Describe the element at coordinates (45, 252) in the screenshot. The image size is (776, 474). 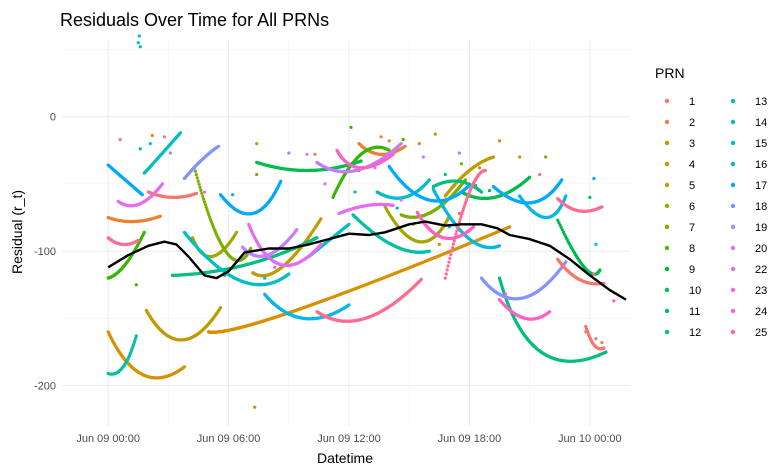
I see `y-axis-ticks: 0 -100 -200` at that location.